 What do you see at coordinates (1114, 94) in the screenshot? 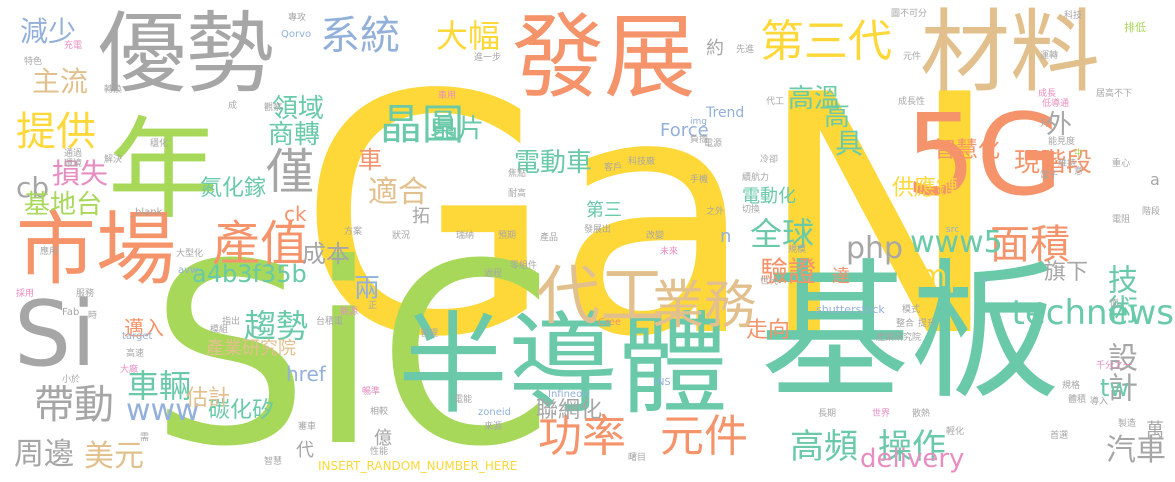
I see `word-106: 居高不下` at bounding box center [1114, 94].